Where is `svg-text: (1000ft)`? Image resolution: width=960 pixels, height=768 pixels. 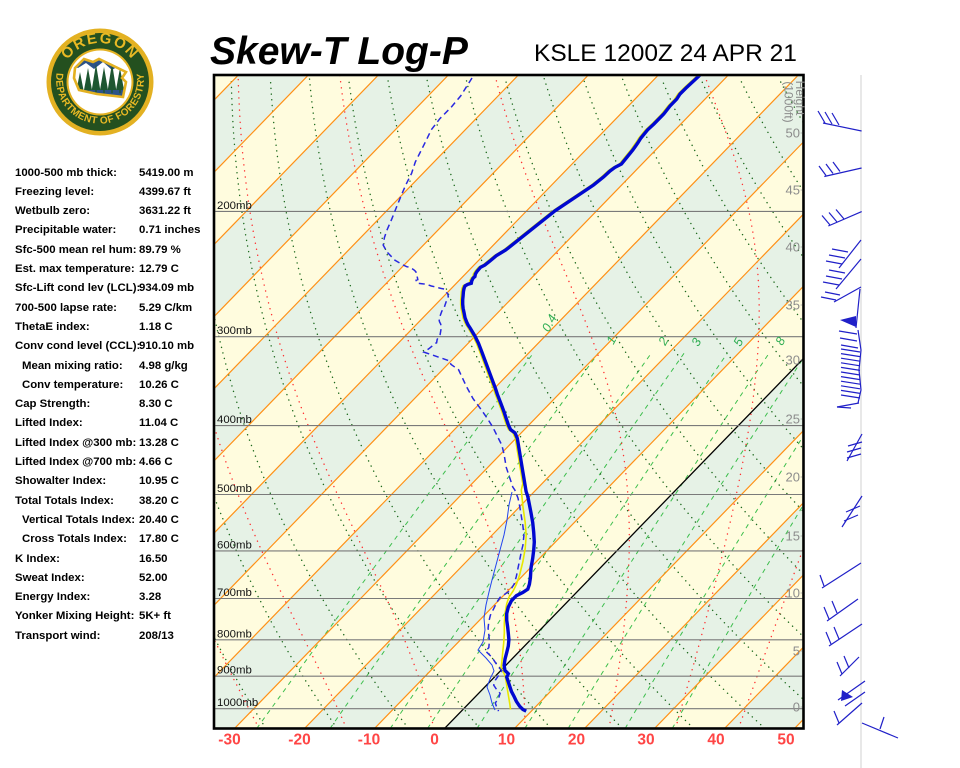 svg-text: (1000ft) is located at coordinates (789, 101).